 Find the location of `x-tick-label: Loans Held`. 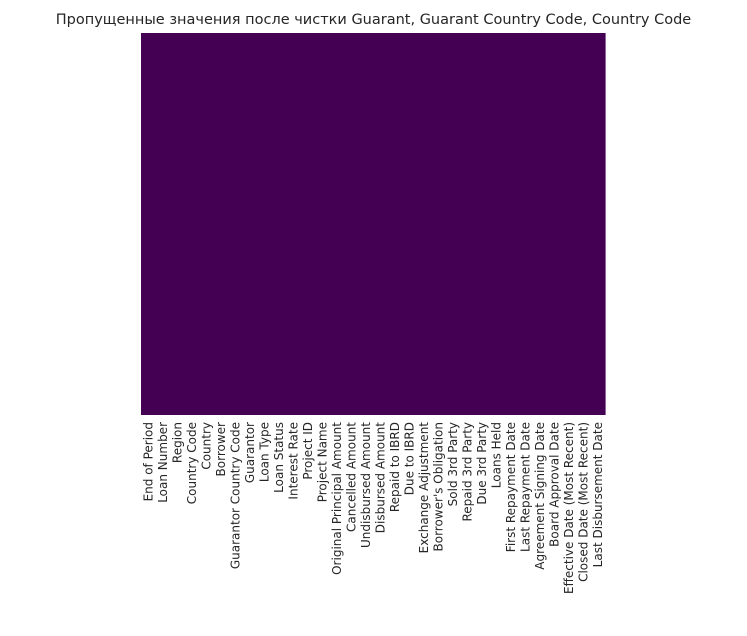

x-tick-label: Loans Held is located at coordinates (496, 455).